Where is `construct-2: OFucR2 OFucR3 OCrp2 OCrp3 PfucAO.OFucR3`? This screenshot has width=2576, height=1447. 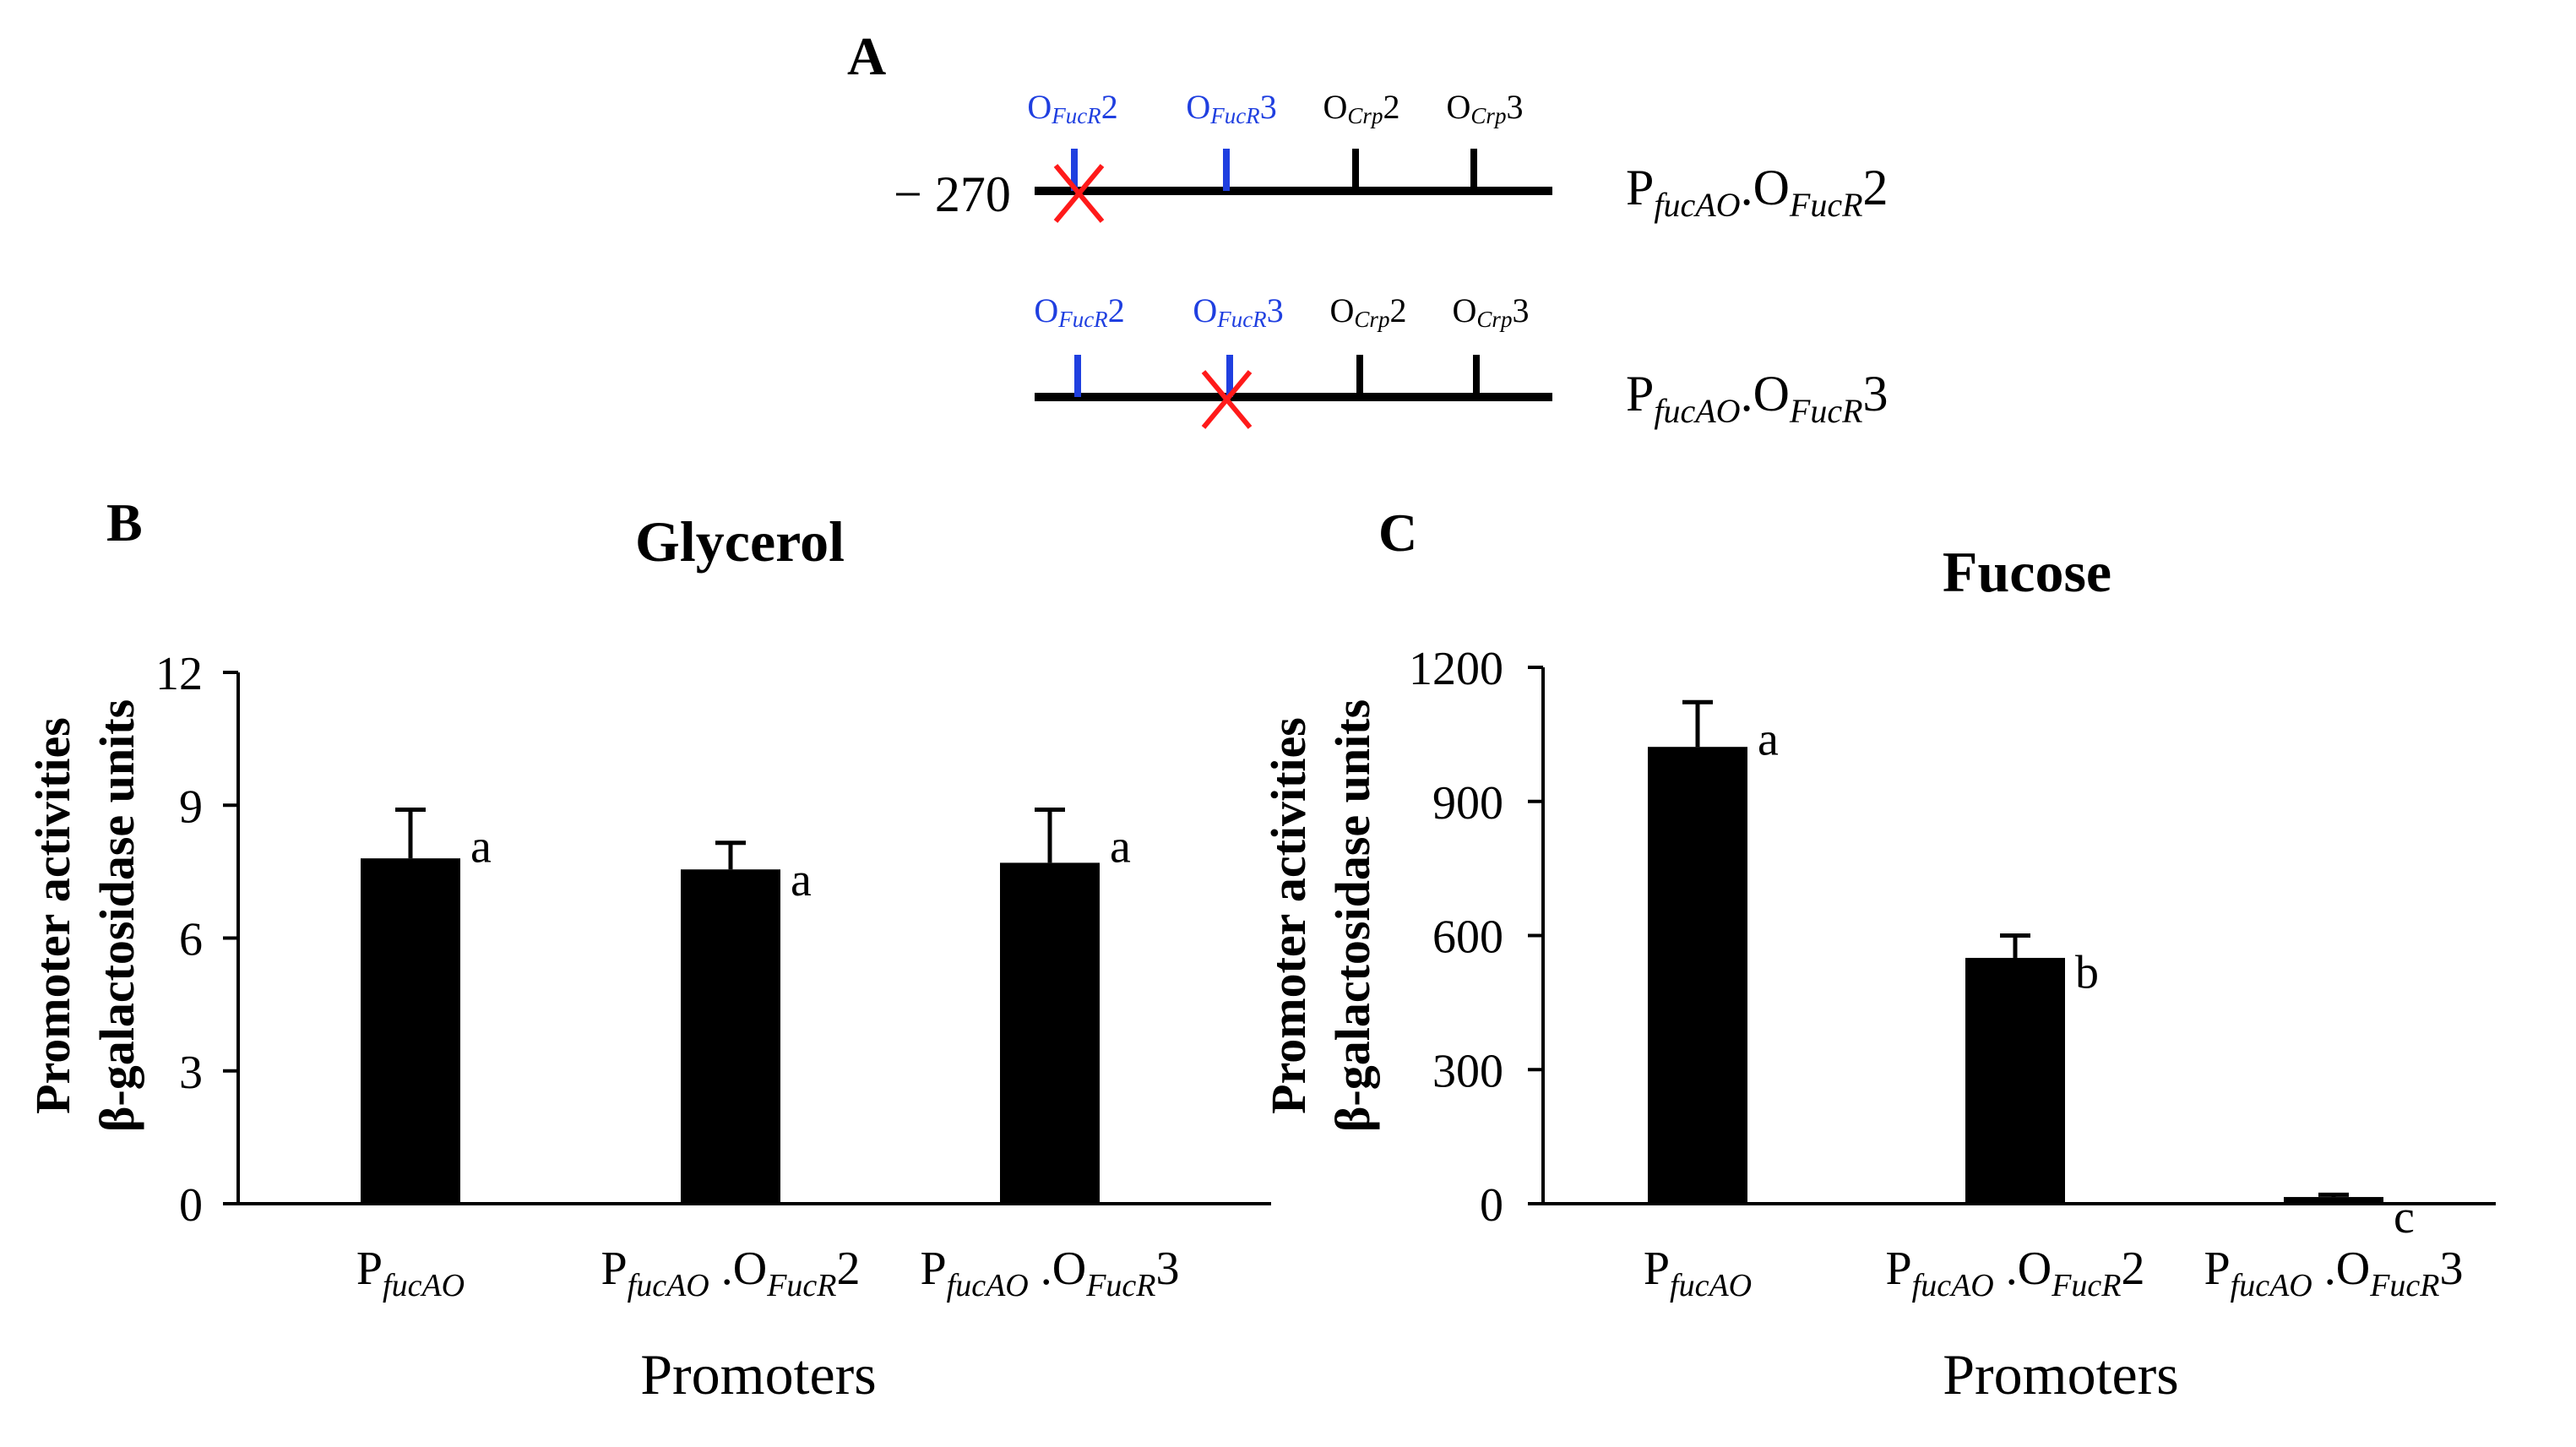
construct-2: OFucR2 OFucR3 OCrp2 OCrp3 PfucAO.OFucR3 is located at coordinates (1461, 360).